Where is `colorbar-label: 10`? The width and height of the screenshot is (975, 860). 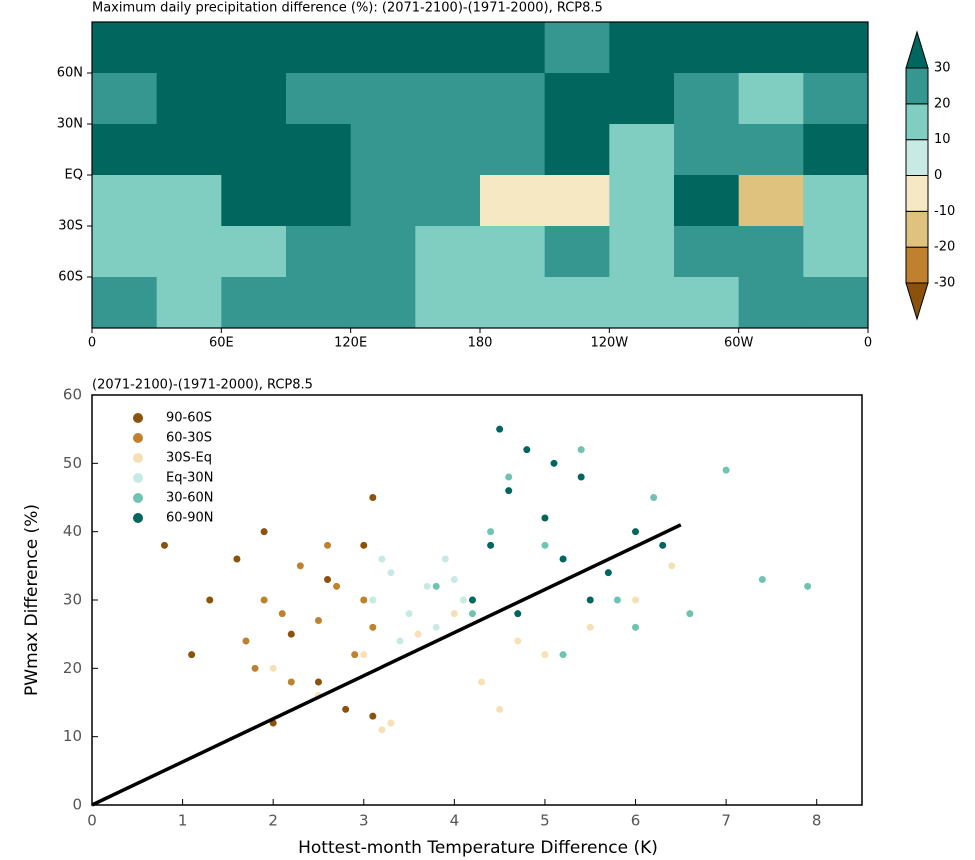 colorbar-label: 10 is located at coordinates (942, 139).